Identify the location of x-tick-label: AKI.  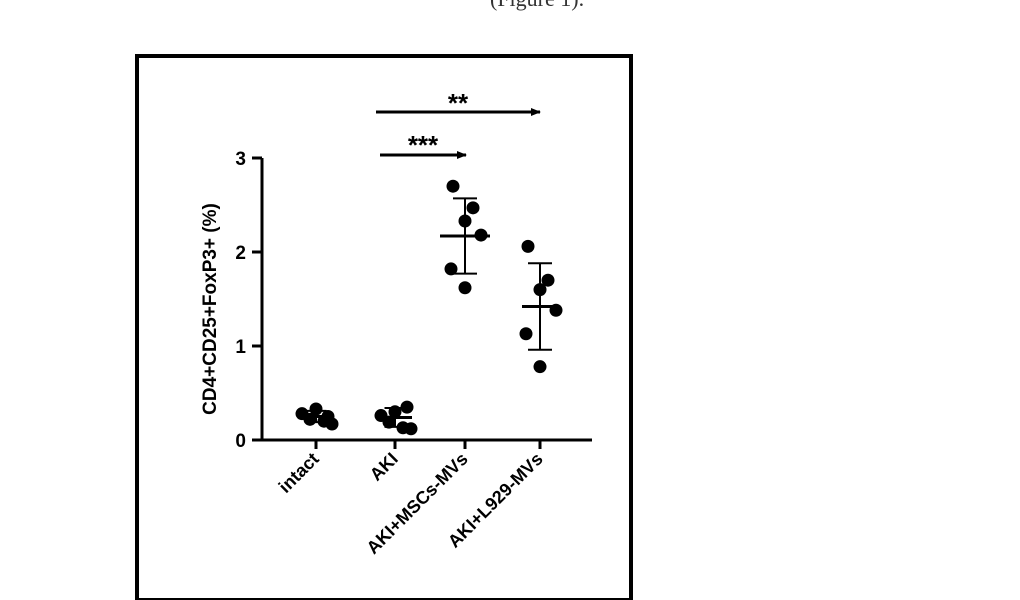
(384, 467).